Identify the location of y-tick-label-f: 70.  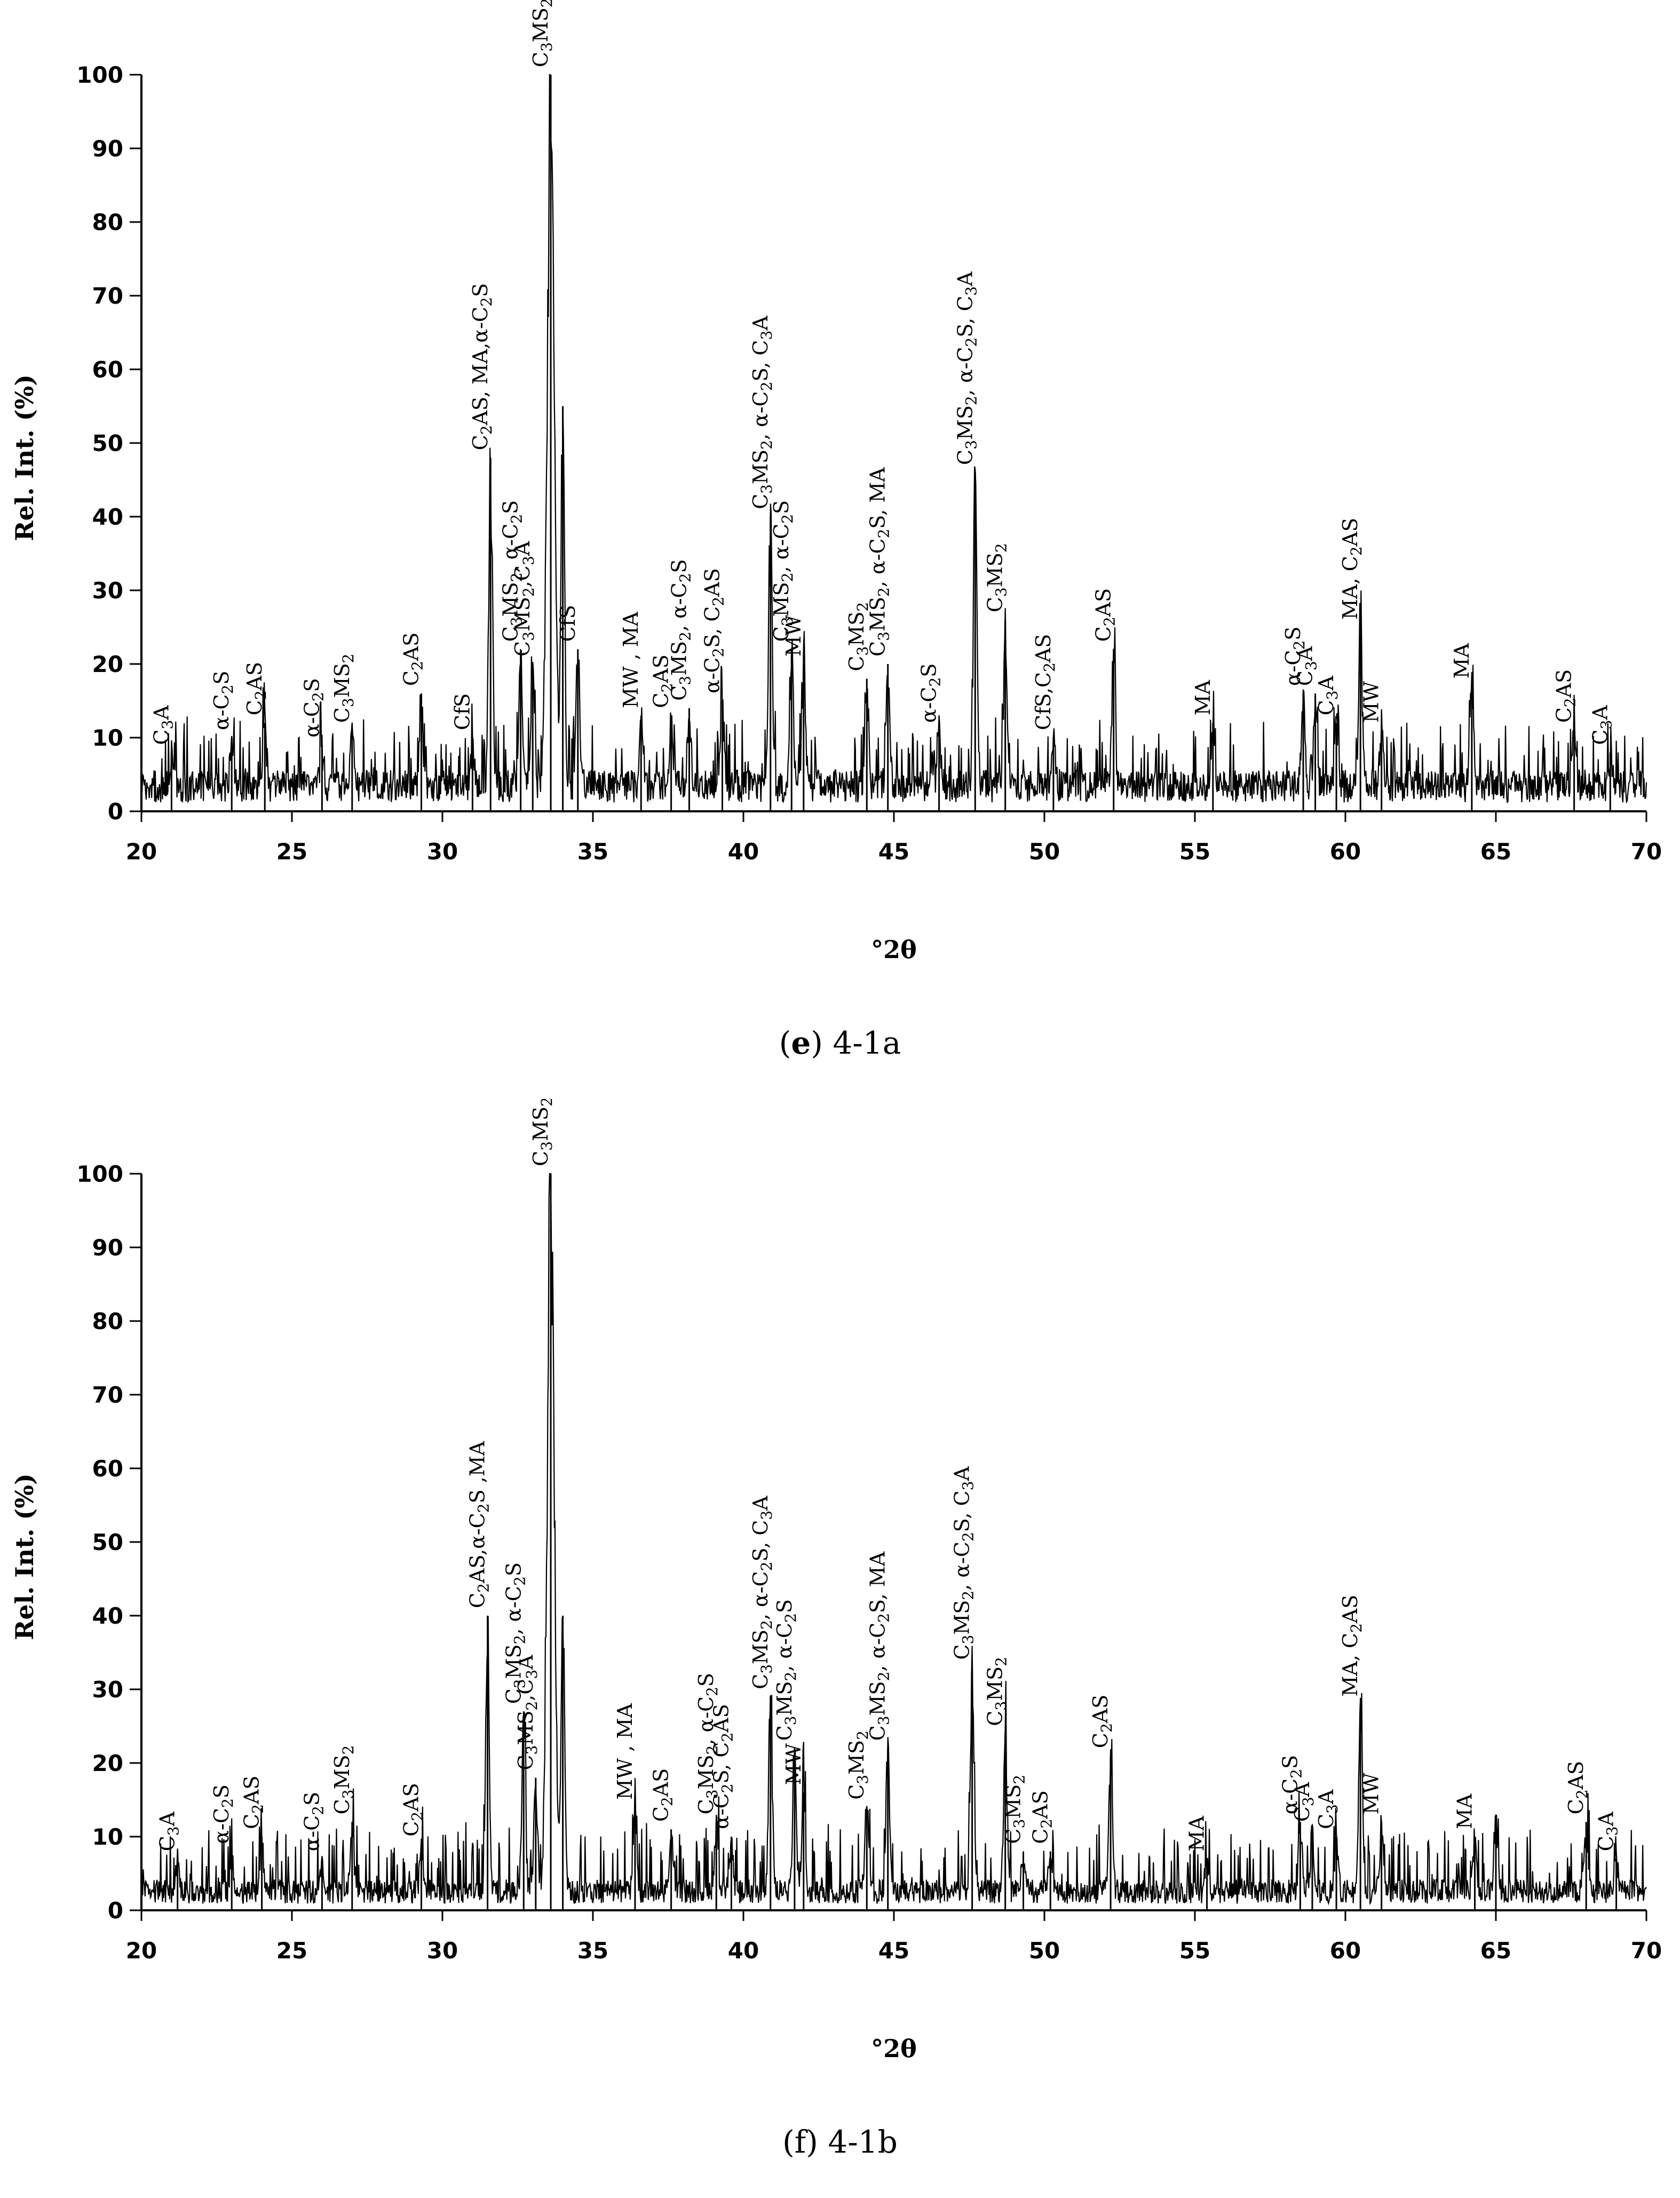
(107, 1395).